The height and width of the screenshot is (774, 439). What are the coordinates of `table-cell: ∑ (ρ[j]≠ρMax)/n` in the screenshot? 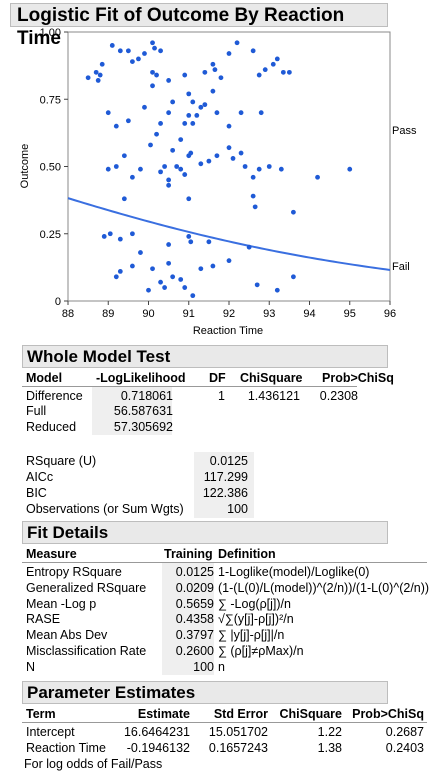 It's located at (261, 651).